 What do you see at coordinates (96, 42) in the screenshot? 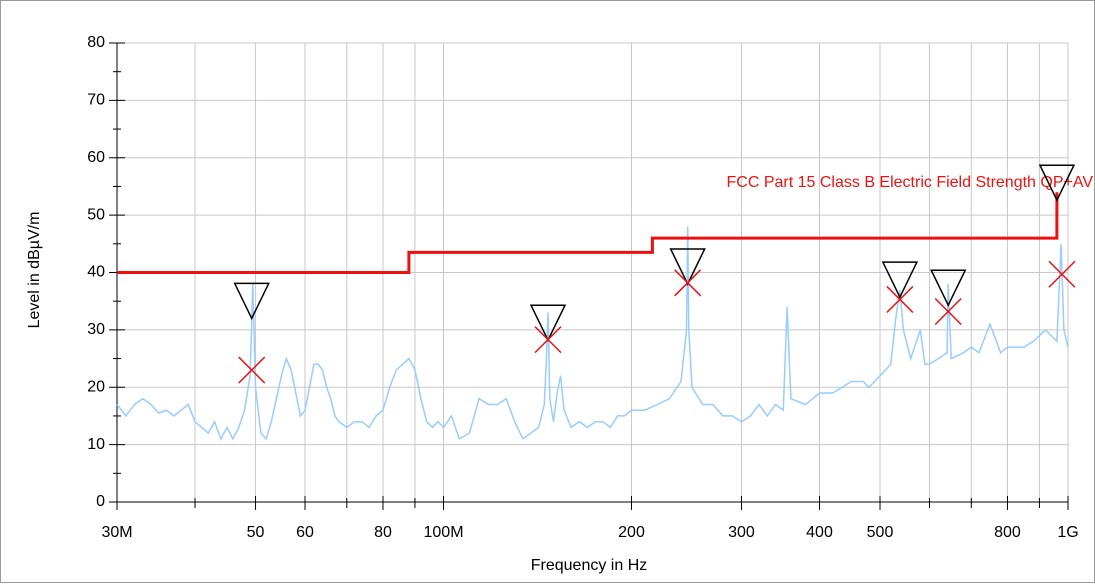
I see `y-tick-label: 80` at bounding box center [96, 42].